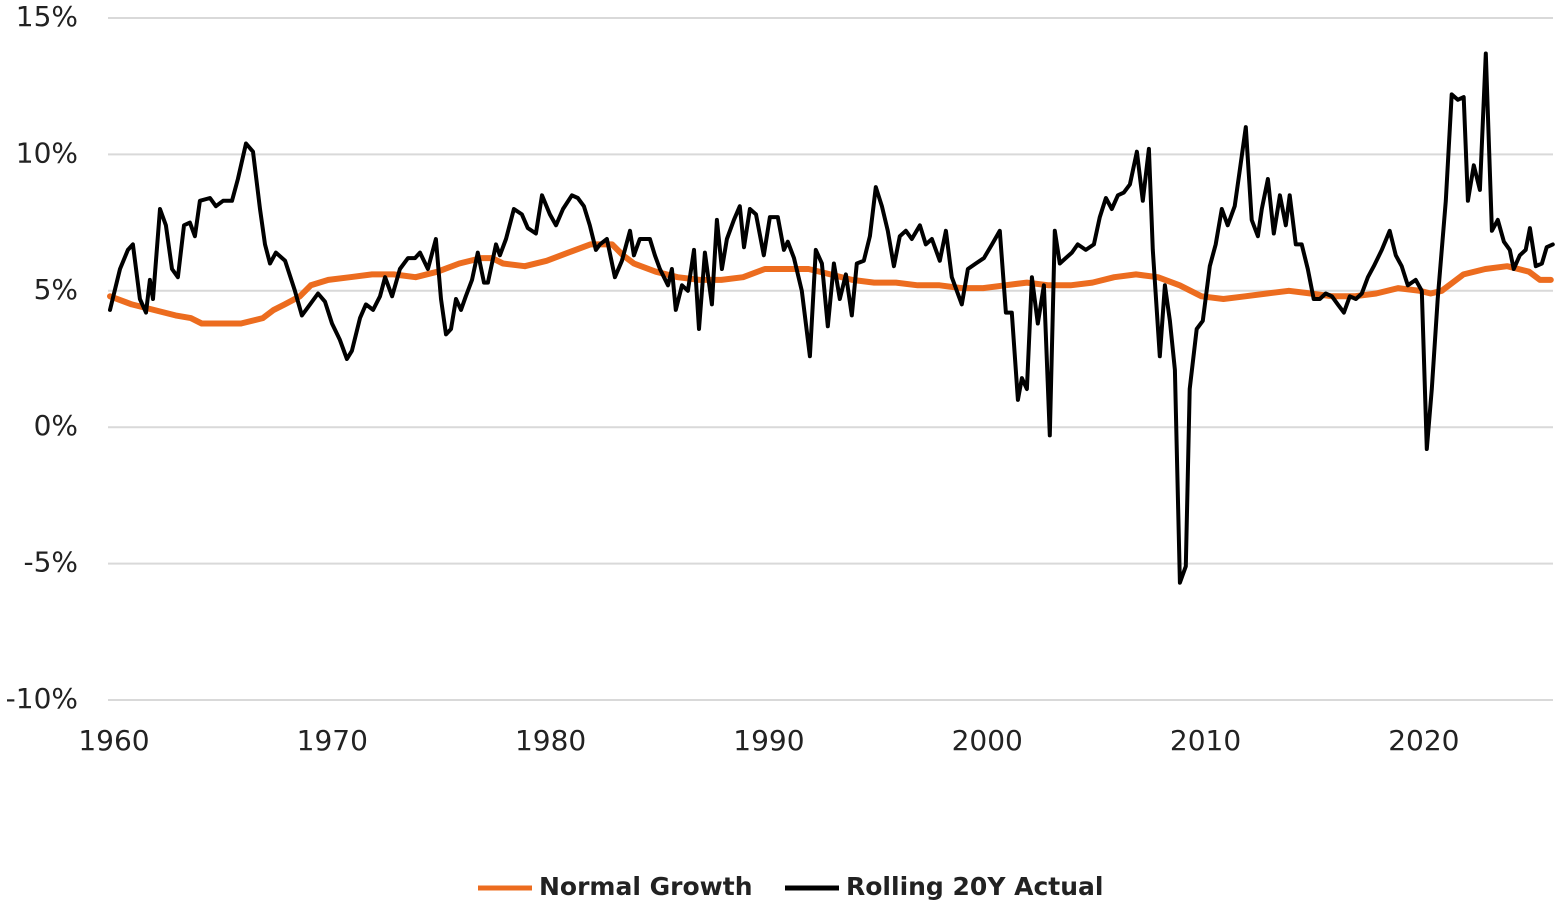 This screenshot has width=1555, height=908. Describe the element at coordinates (47, 16) in the screenshot. I see `y-tick-label: 15%` at that location.